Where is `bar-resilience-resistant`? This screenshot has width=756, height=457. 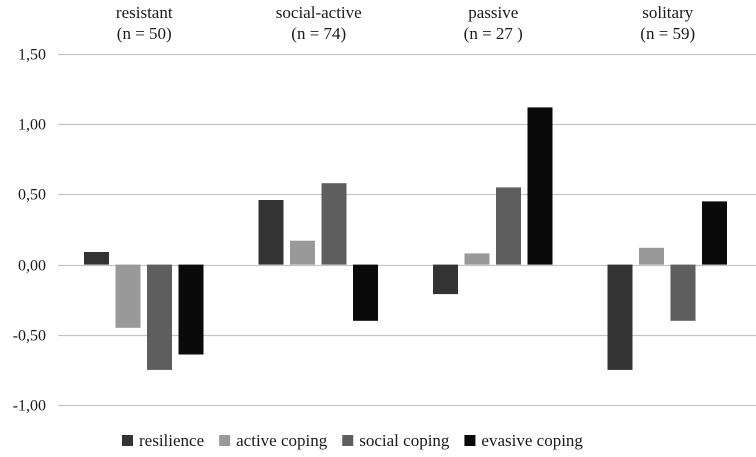 bar-resilience-resistant is located at coordinates (96, 258).